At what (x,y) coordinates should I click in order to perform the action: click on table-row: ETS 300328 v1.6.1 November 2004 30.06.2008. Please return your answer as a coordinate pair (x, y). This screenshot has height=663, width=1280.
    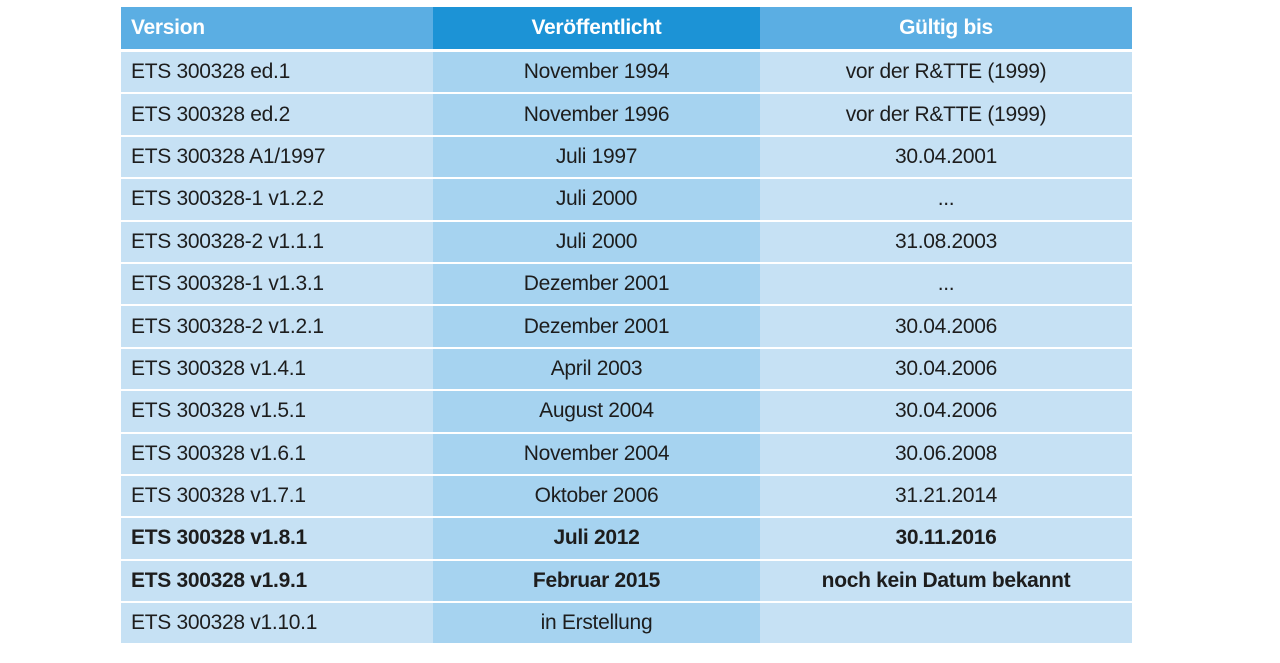
    Looking at the image, I should click on (626, 454).